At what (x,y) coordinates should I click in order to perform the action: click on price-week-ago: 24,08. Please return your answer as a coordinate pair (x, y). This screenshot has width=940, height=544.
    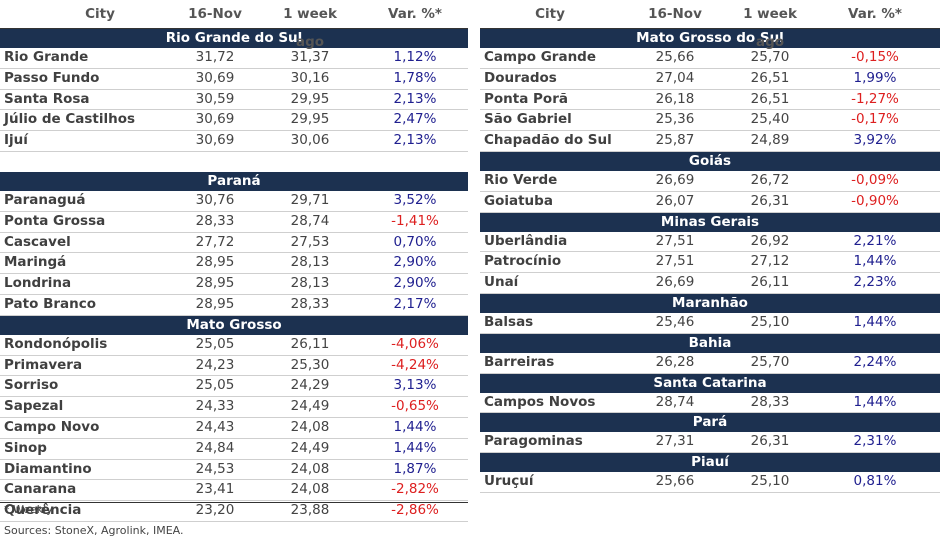
    Looking at the image, I should click on (310, 489).